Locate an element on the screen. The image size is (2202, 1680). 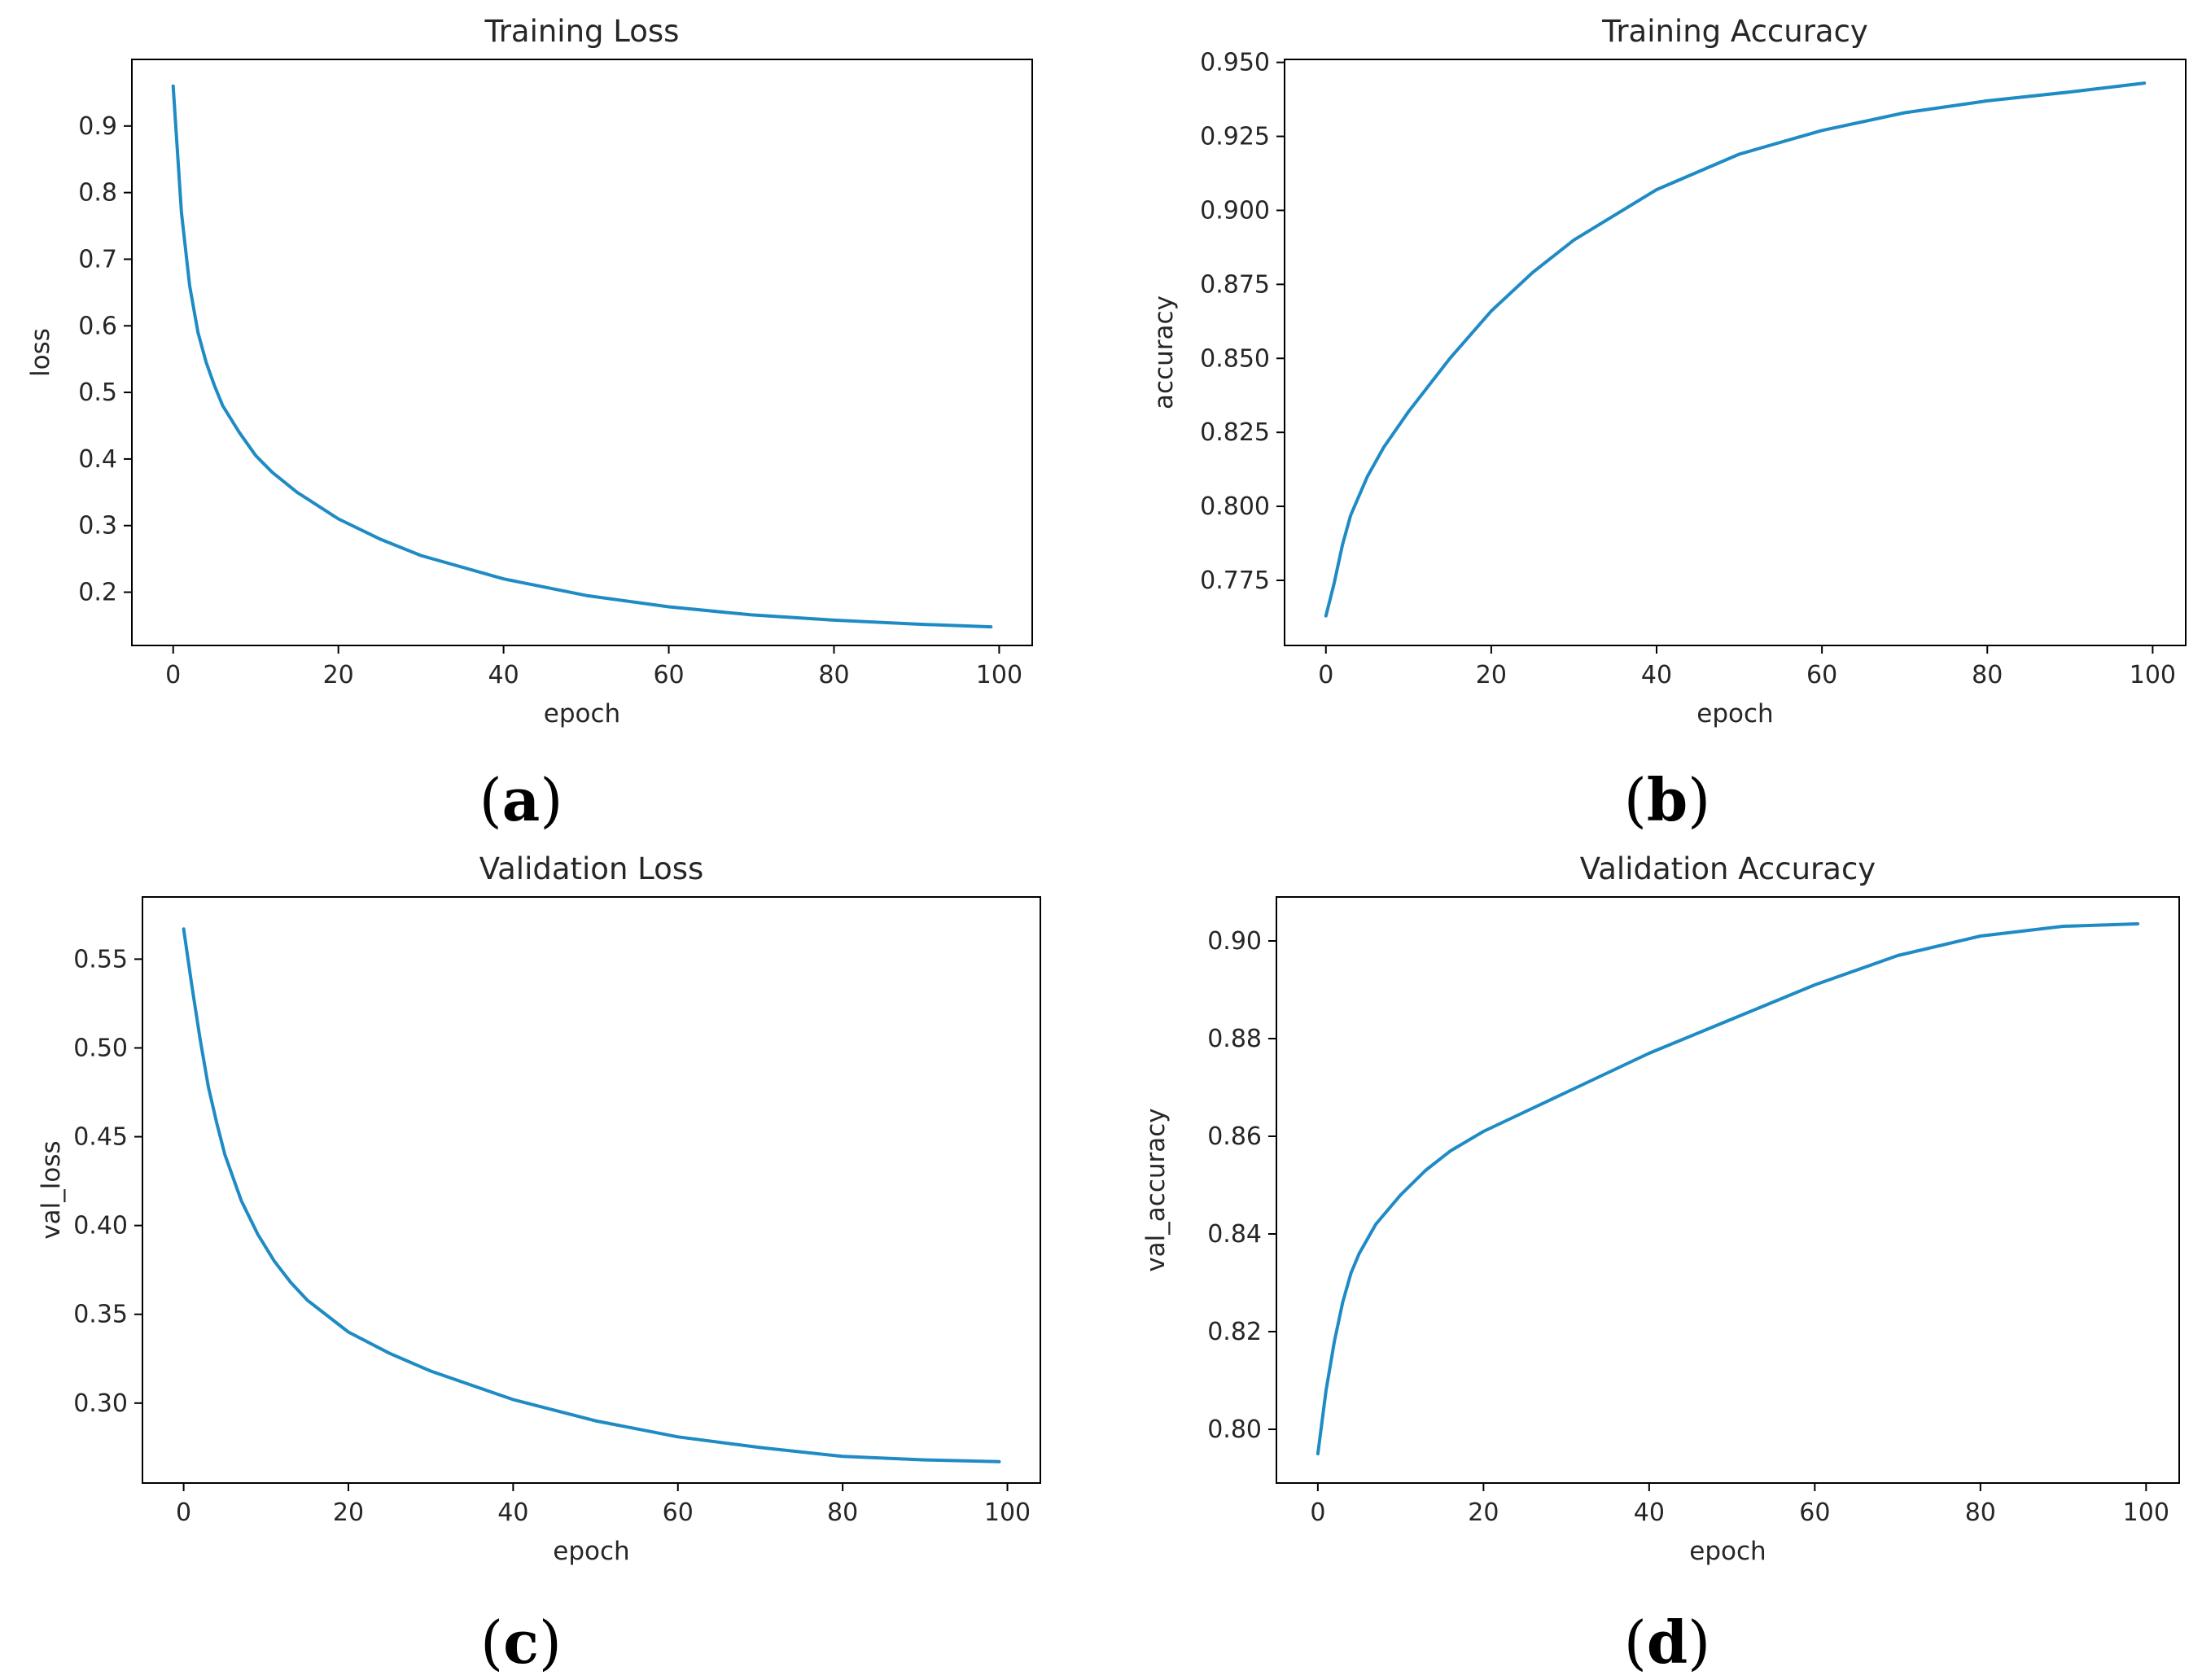
y-tick-label: 0.5 is located at coordinates (98, 392).